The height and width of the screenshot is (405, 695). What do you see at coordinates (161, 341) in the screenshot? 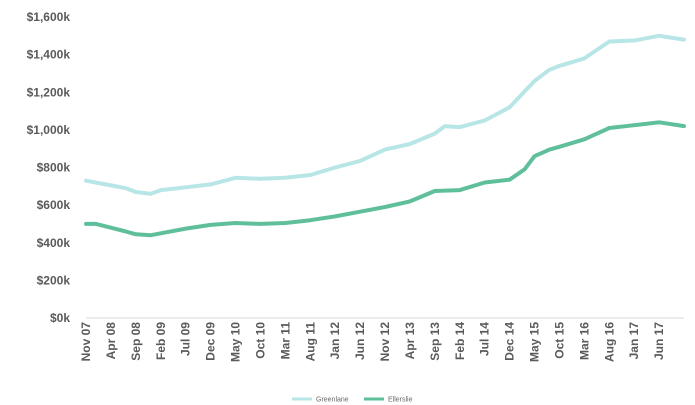
I see `x-tick-label: Feb 09` at bounding box center [161, 341].